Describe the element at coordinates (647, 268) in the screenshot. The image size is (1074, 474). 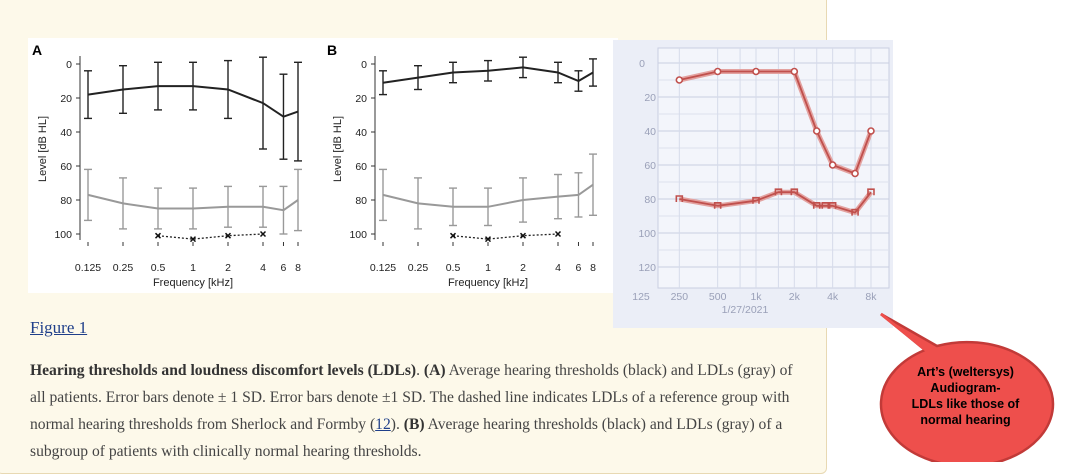
I see `audiogram-y-tick-label: 120` at that location.